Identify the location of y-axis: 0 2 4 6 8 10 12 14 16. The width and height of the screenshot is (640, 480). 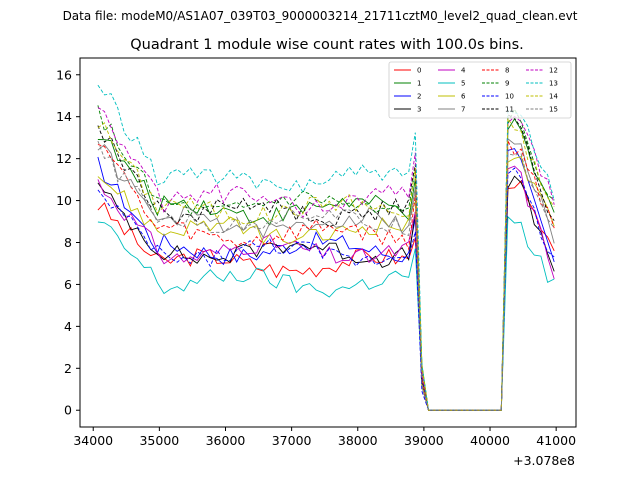
(68, 242).